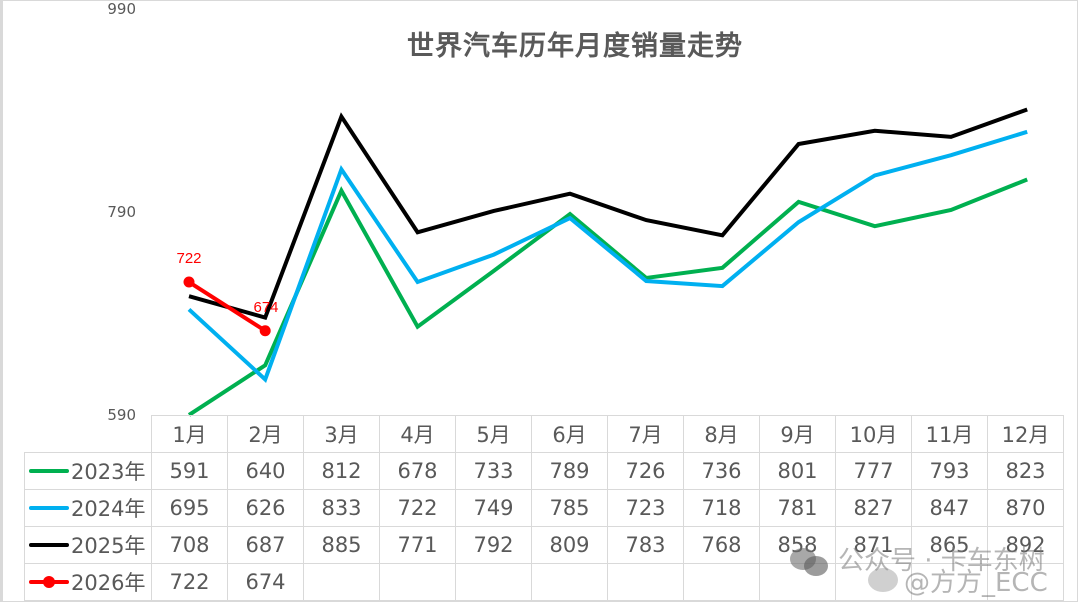 The image size is (1080, 604). What do you see at coordinates (493, 508) in the screenshot?
I see `table-cell: 749` at bounding box center [493, 508].